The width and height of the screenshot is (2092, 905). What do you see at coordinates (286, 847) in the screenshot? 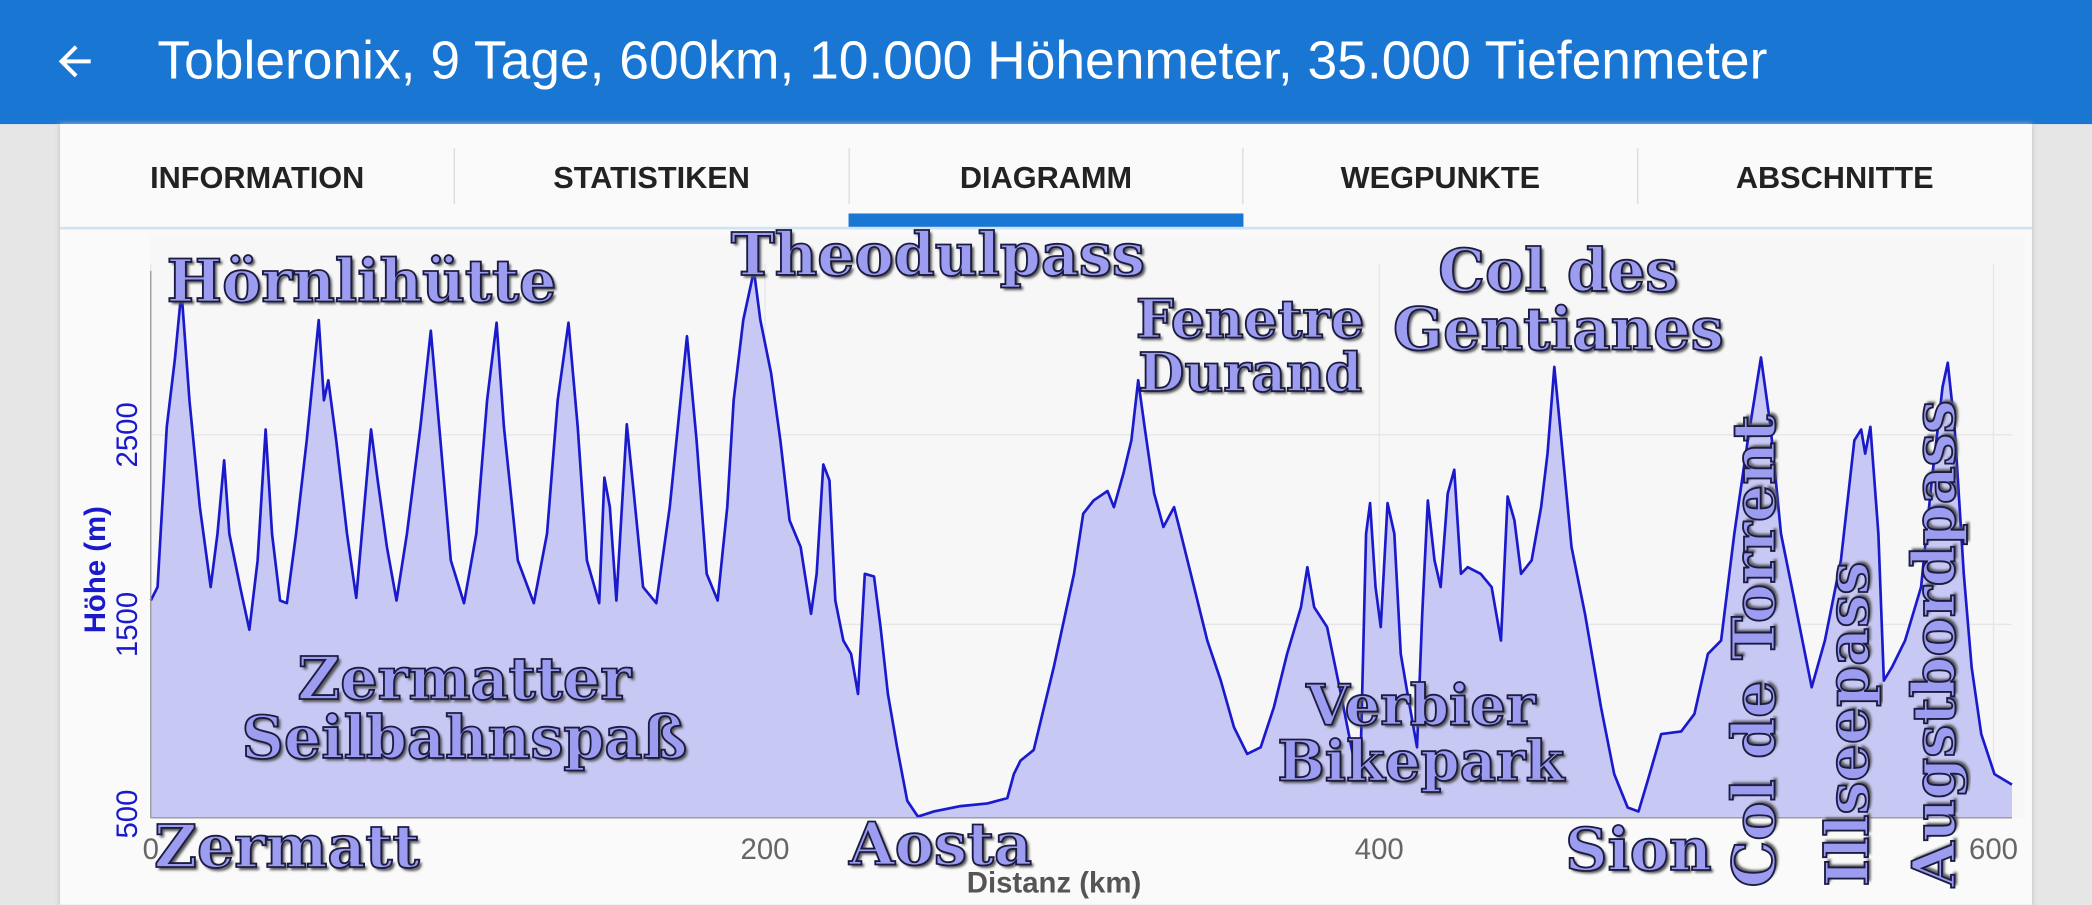
I see `place-label: Zermatt` at bounding box center [286, 847].